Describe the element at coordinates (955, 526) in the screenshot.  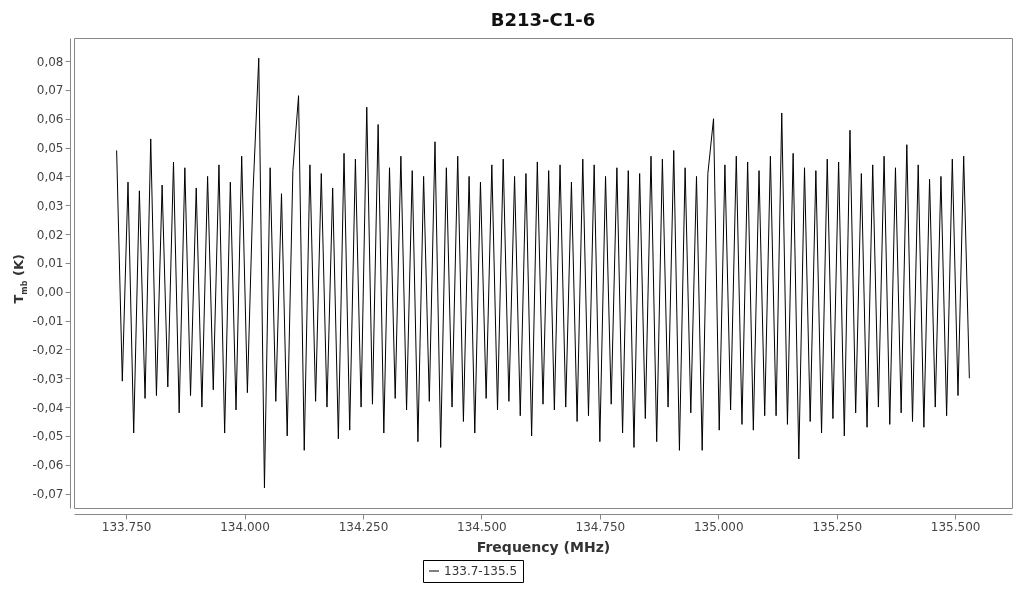
I see `x-tick-label: 135.500` at that location.